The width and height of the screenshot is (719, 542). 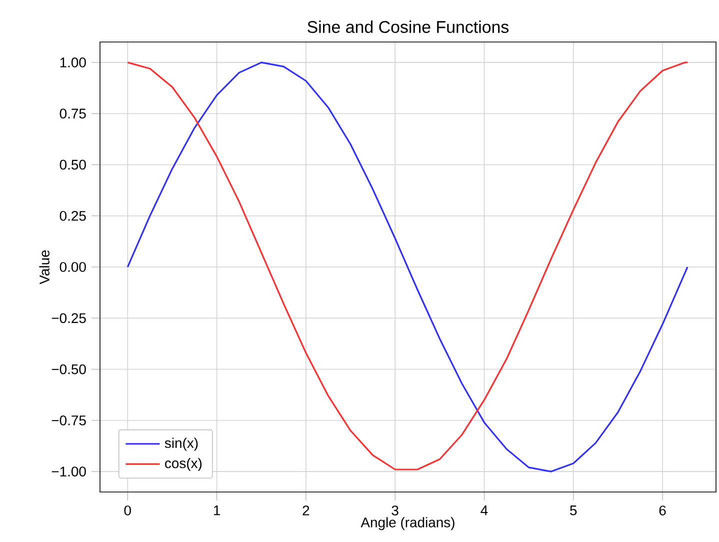 I want to click on y-axis-title: Value, so click(x=44, y=267).